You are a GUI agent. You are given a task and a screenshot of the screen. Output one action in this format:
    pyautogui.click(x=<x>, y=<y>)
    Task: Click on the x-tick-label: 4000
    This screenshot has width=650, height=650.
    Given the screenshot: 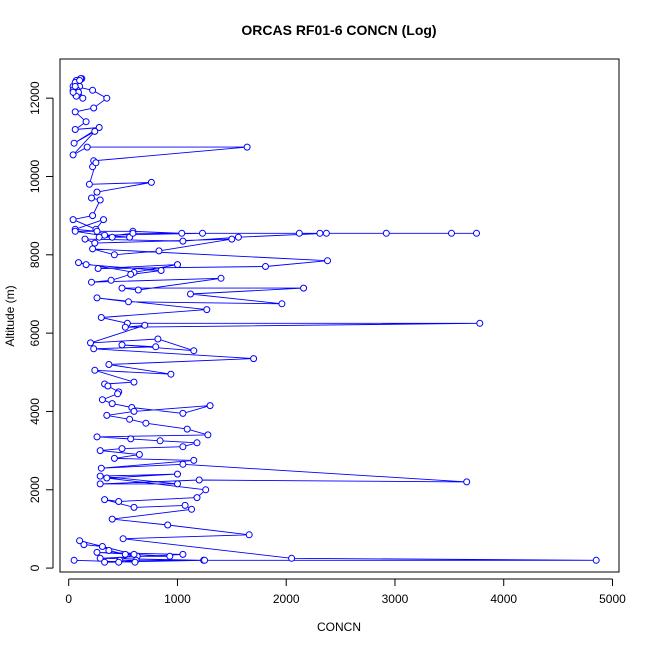 What is the action you would take?
    pyautogui.click(x=503, y=599)
    